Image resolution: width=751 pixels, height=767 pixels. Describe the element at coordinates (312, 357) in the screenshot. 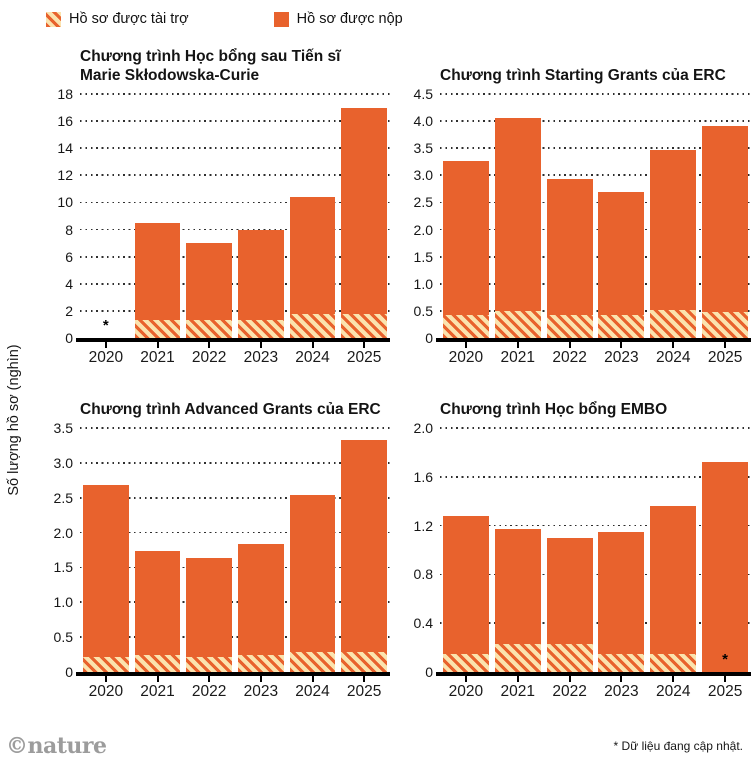

I see `year-label: 2024` at that location.